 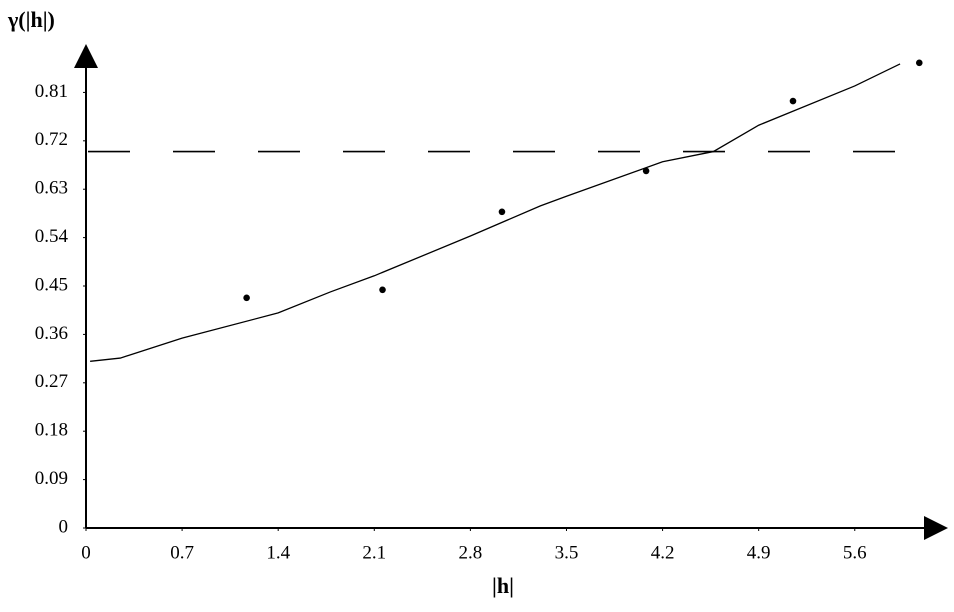 What do you see at coordinates (374, 552) in the screenshot?
I see `x-tick-label: 2.1` at bounding box center [374, 552].